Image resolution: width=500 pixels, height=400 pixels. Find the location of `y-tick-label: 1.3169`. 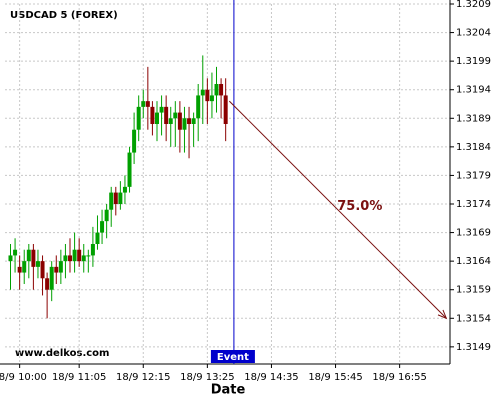

y-tick-label: 1.3169 is located at coordinates (473, 233).